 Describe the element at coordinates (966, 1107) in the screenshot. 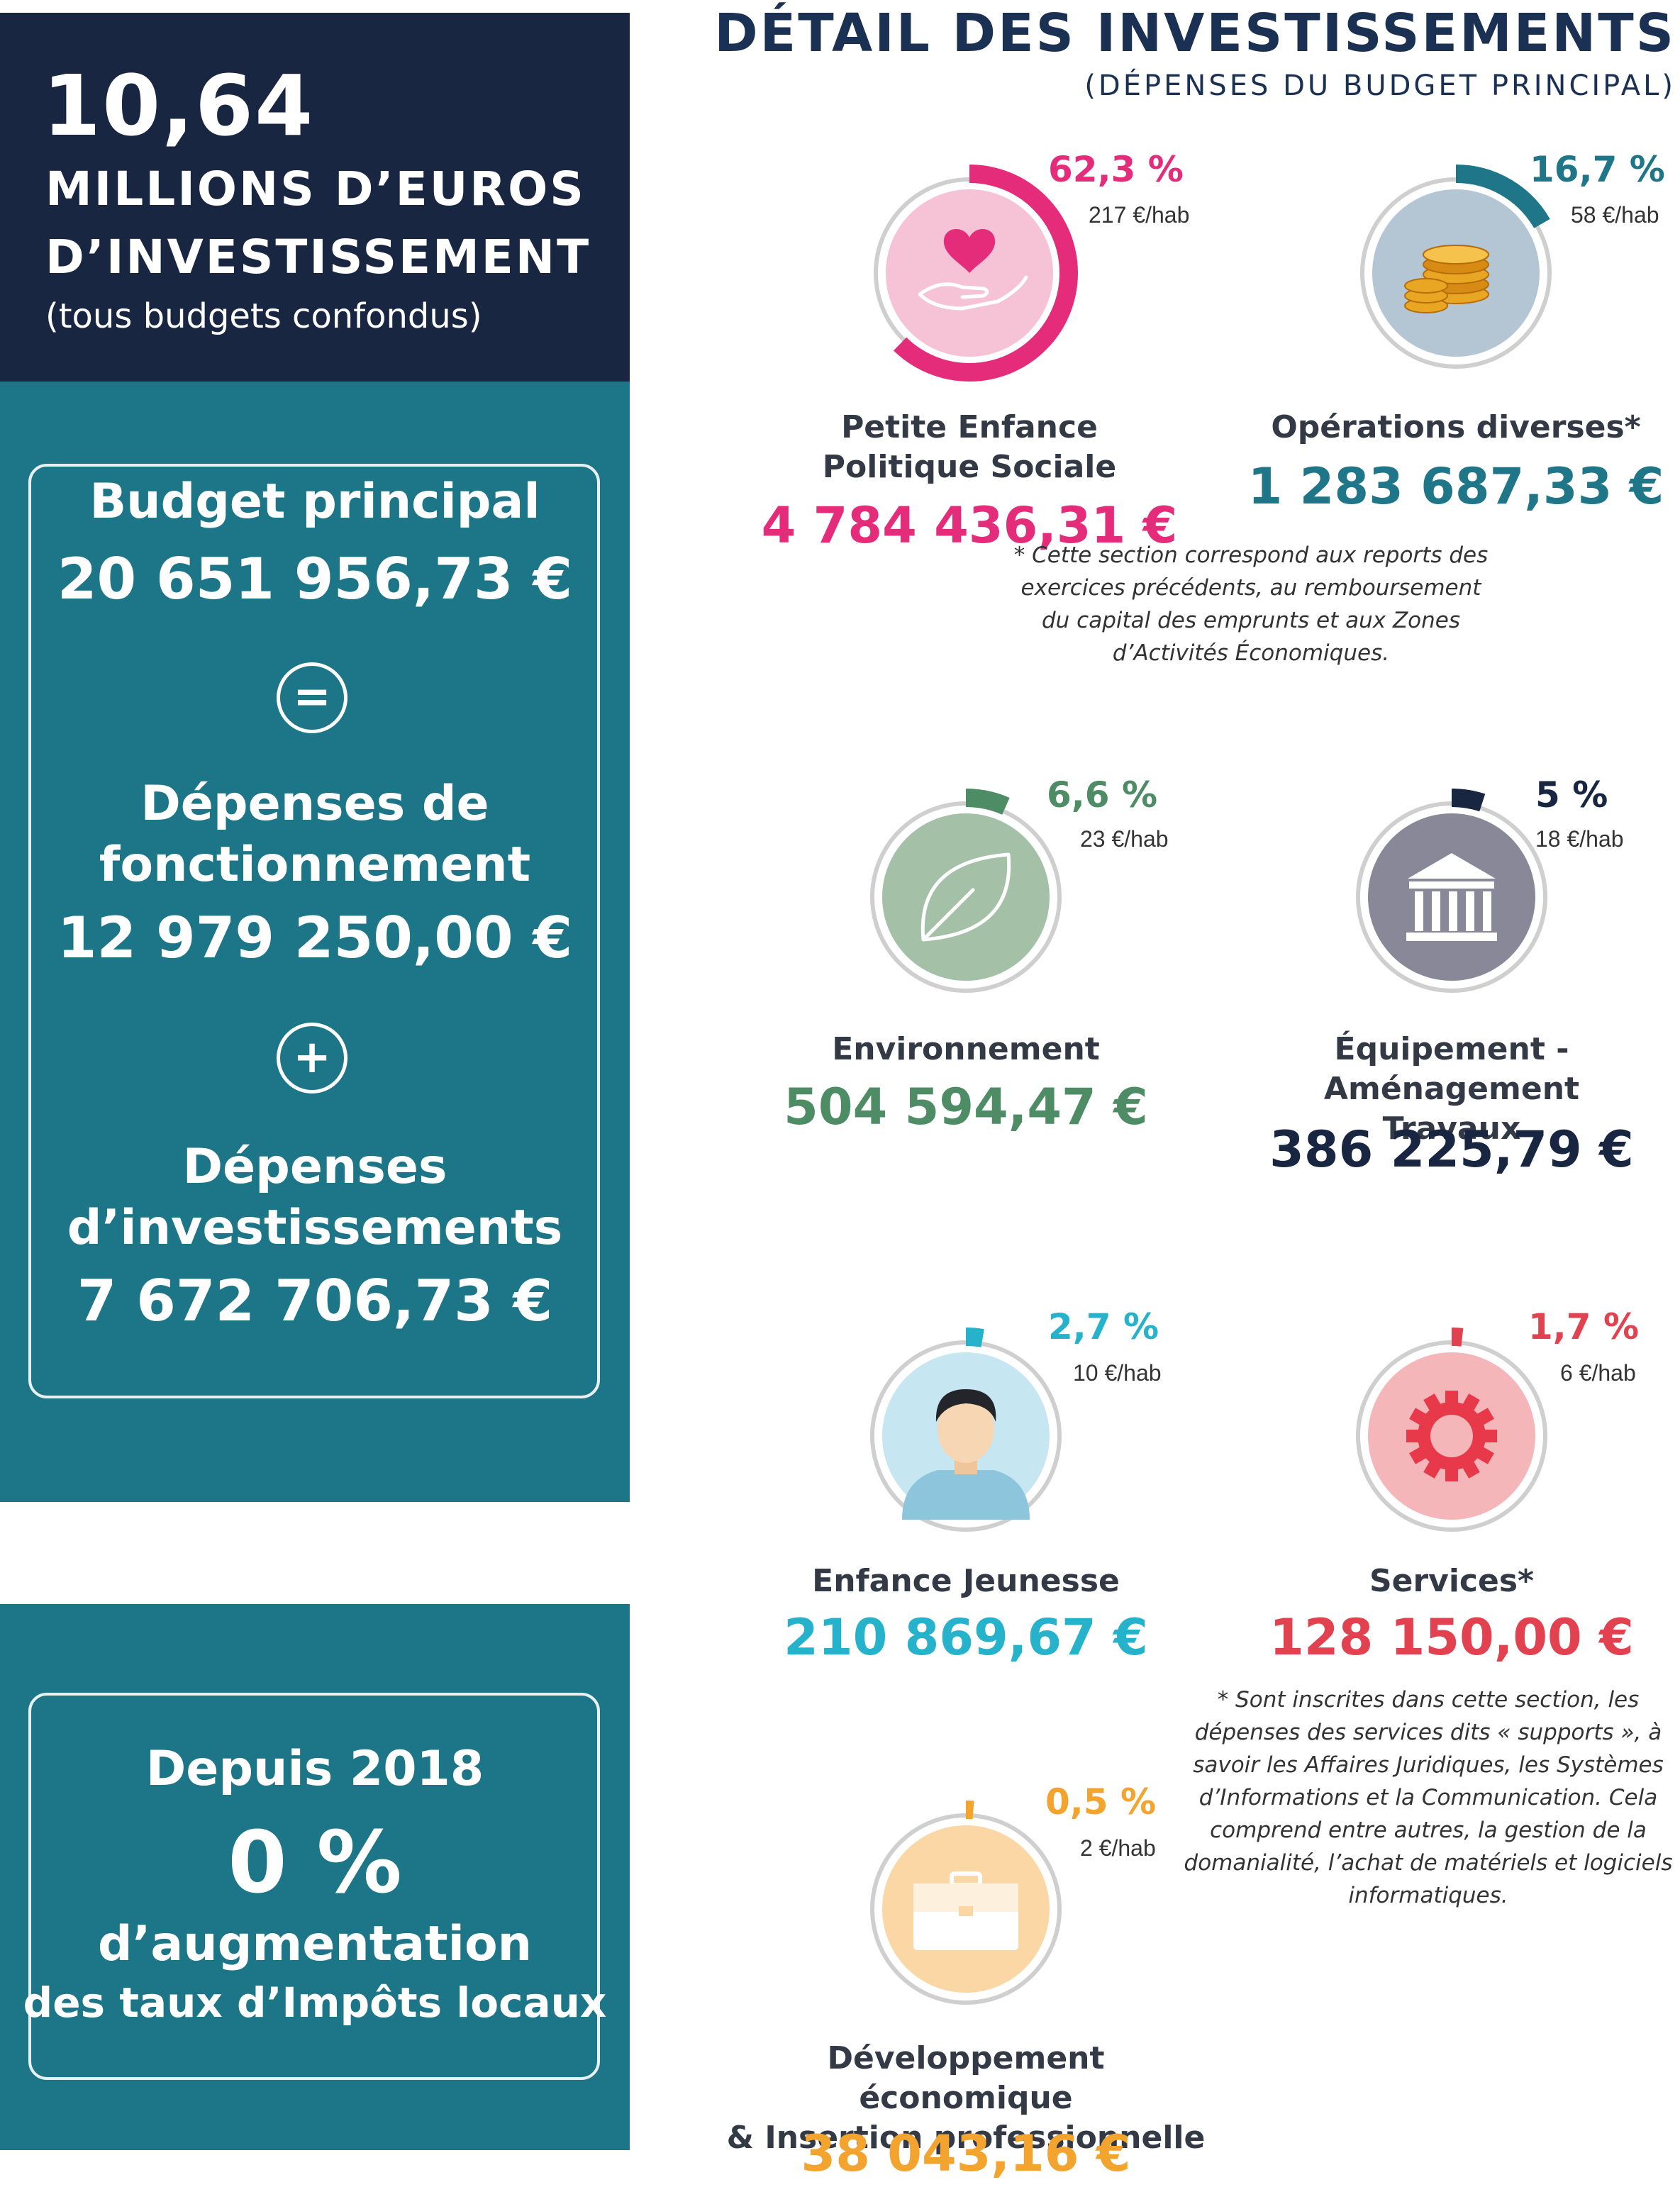

I see `category-amount: 504 594,47 €` at that location.